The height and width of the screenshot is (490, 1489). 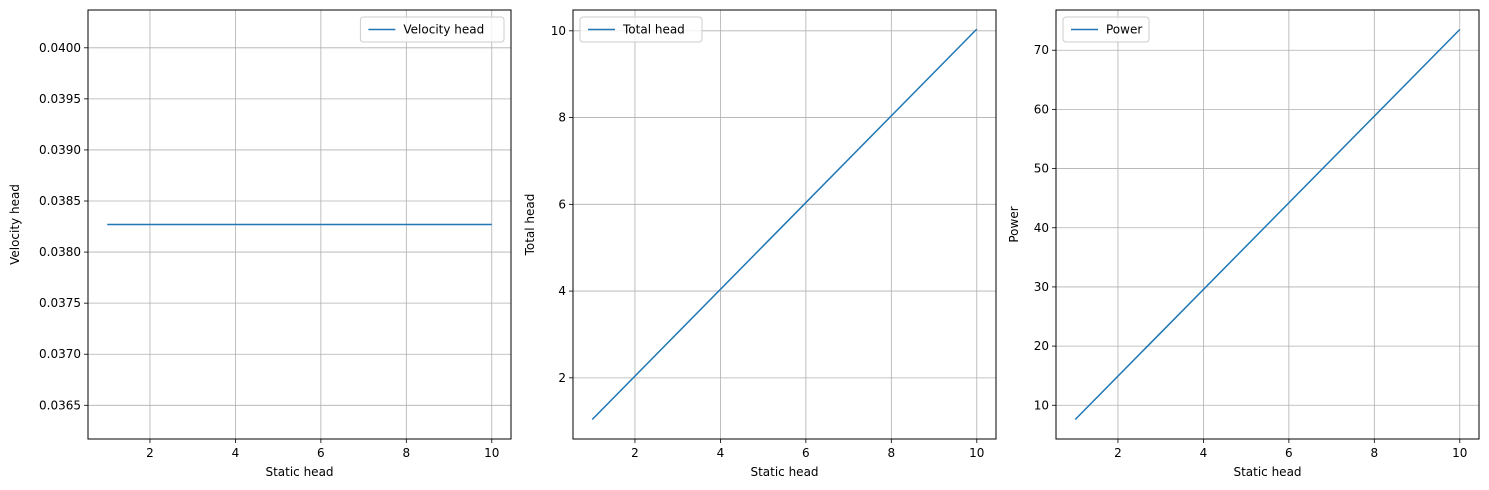 I want to click on y-tick-label: 30, so click(x=1041, y=287).